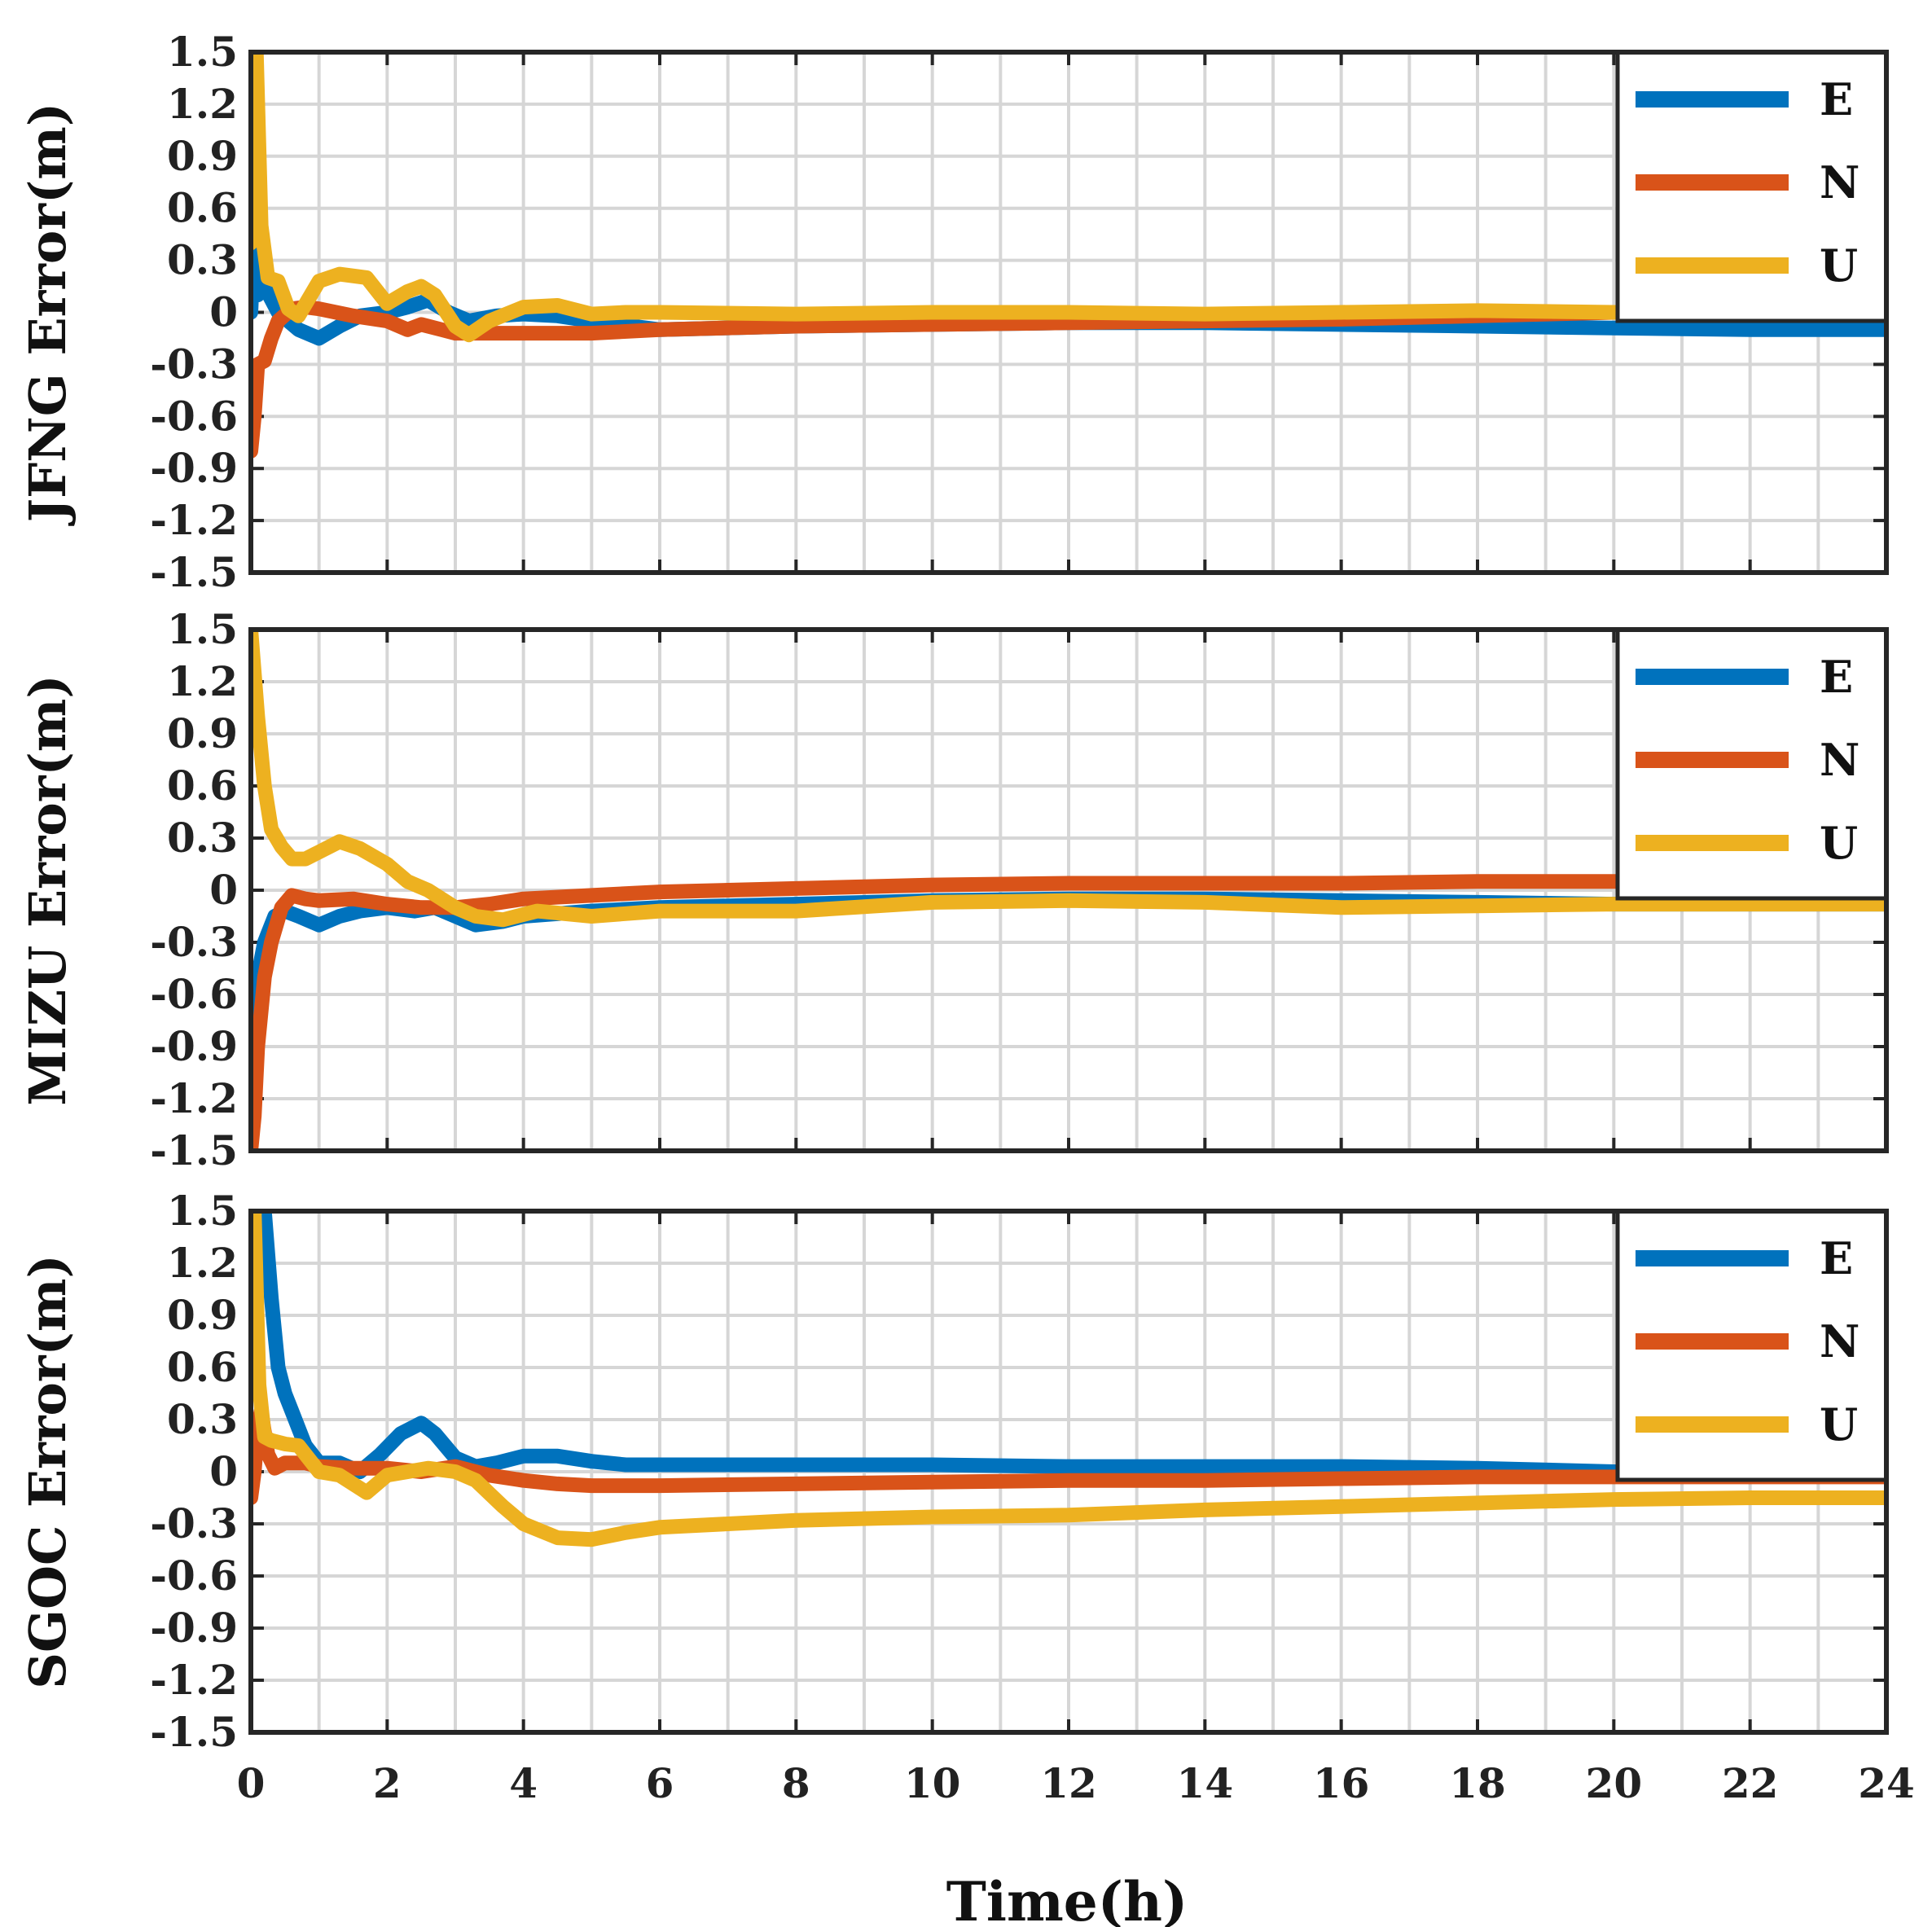  Describe the element at coordinates (48, 1472) in the screenshot. I see `y-axis-label: SGOC Error(m)` at that location.